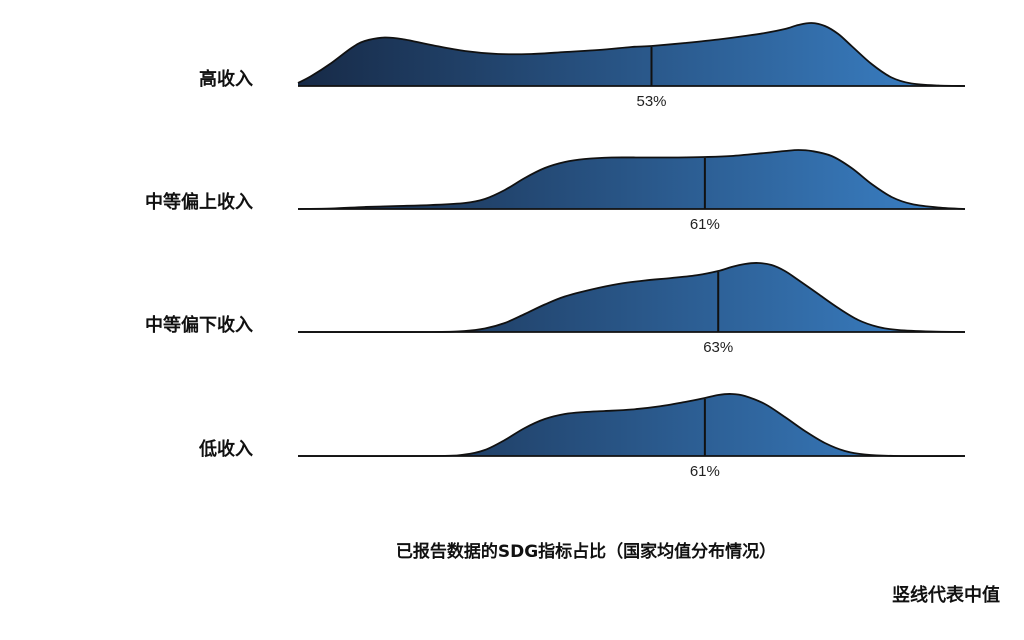  I want to click on median-note: 竖线代表中值, so click(946, 595).